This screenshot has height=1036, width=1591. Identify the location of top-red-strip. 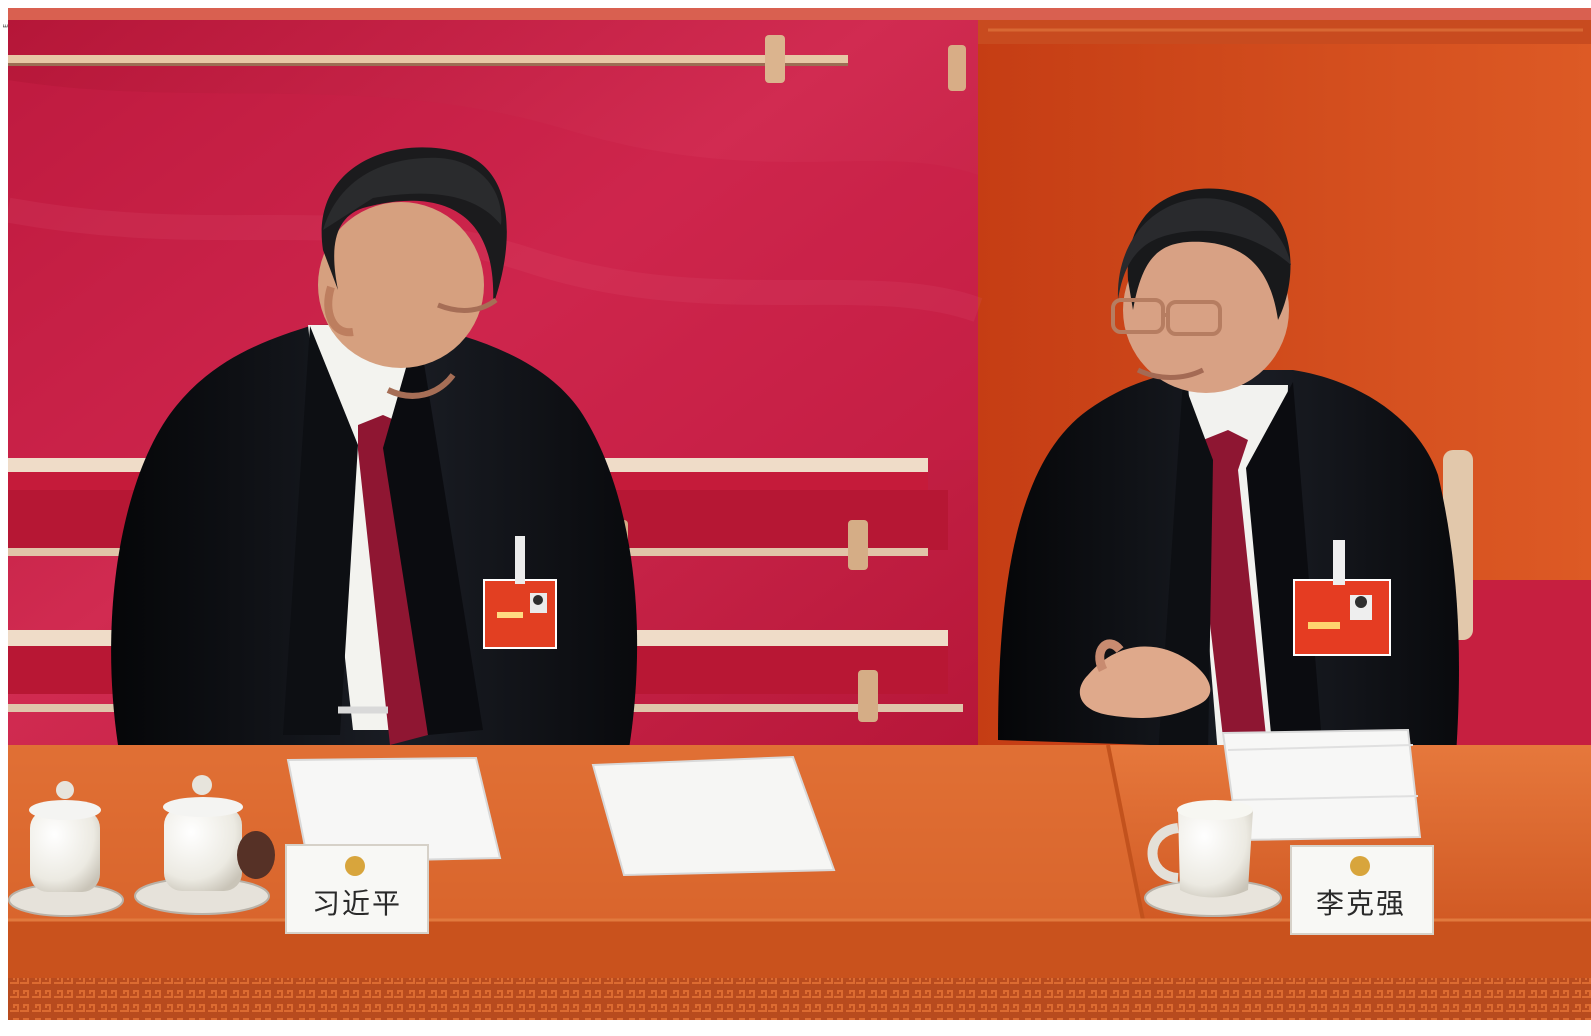
(799, 14).